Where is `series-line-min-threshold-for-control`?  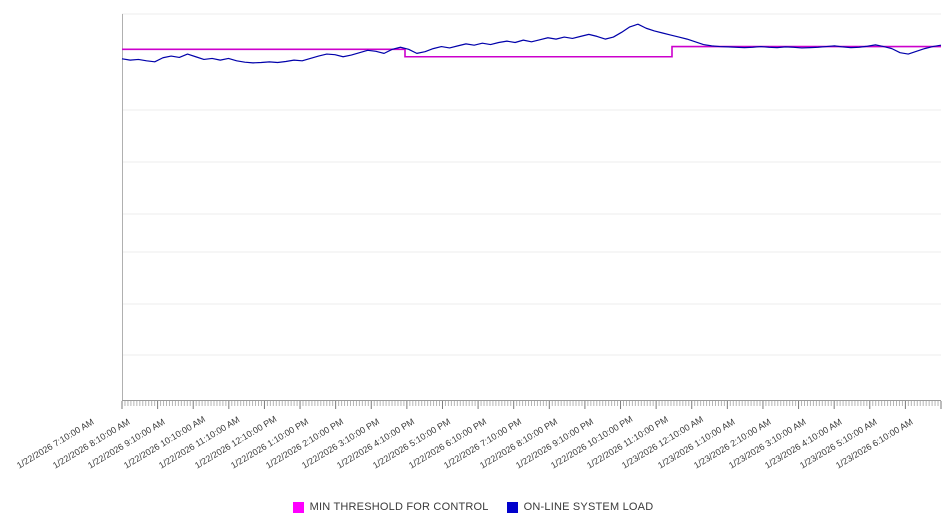
series-line-min-threshold-for-control is located at coordinates (531, 51).